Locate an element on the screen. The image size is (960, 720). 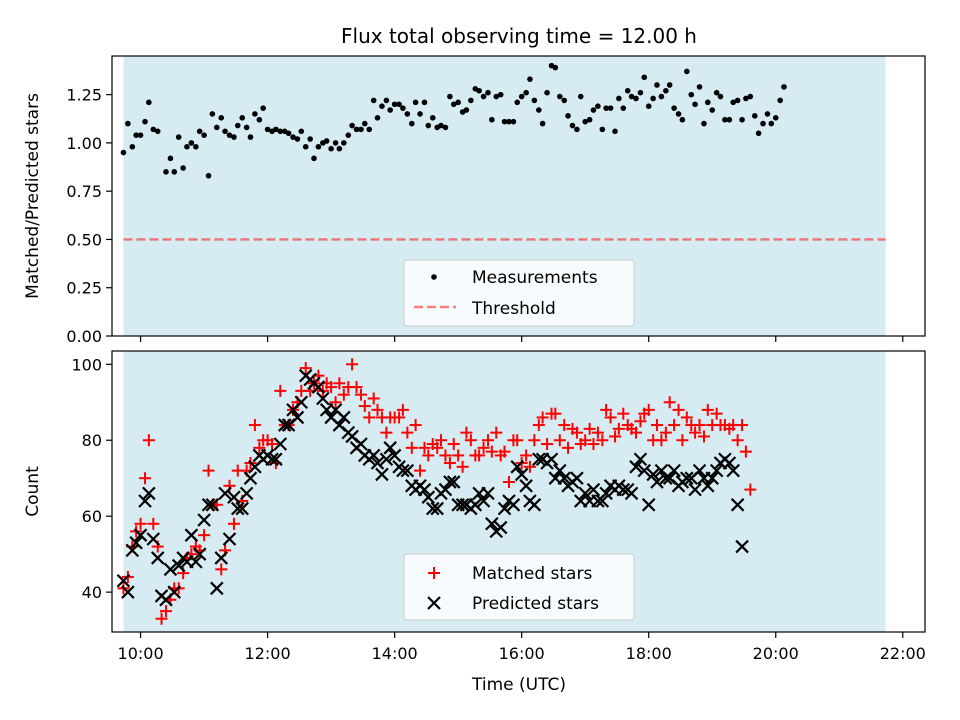
y-tick-label: 0.25 is located at coordinates (84, 288).